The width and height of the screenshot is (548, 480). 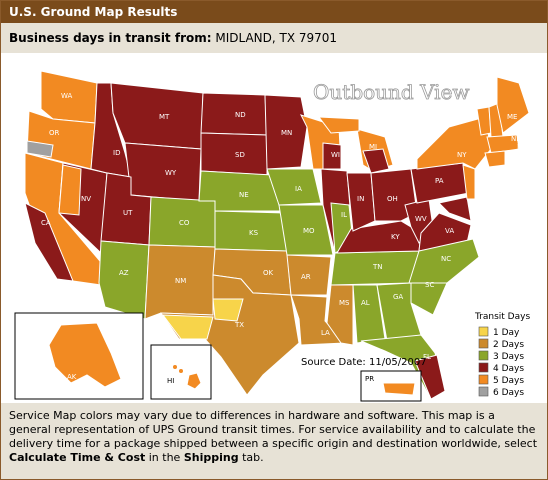 What do you see at coordinates (110, 38) in the screenshot?
I see `origin-label: Business days in transit from:` at bounding box center [110, 38].